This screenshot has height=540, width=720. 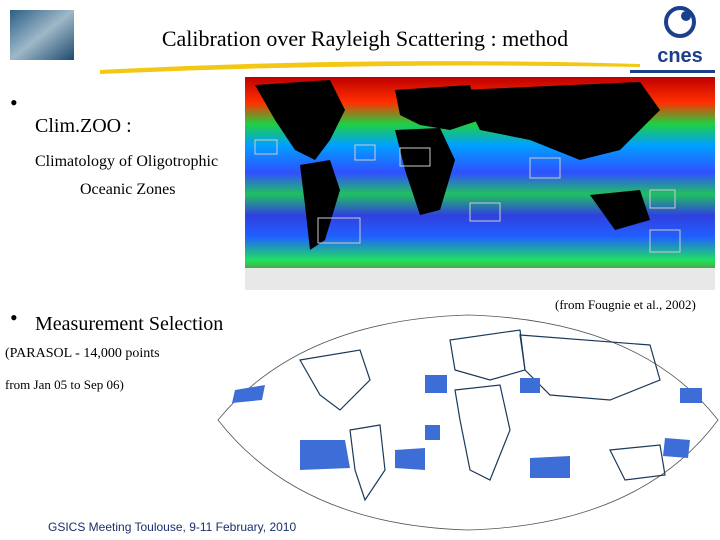 I want to click on bullet-text: Oceanic Zones, so click(x=128, y=189).